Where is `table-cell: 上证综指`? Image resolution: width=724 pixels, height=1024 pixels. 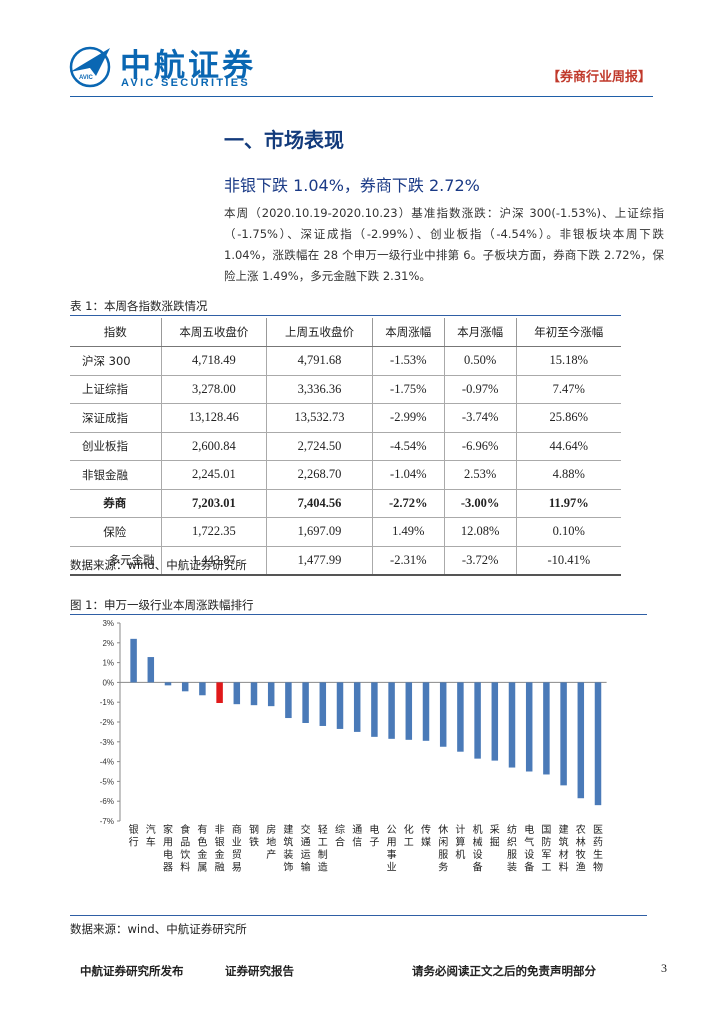 table-cell: 上证综指 is located at coordinates (116, 389).